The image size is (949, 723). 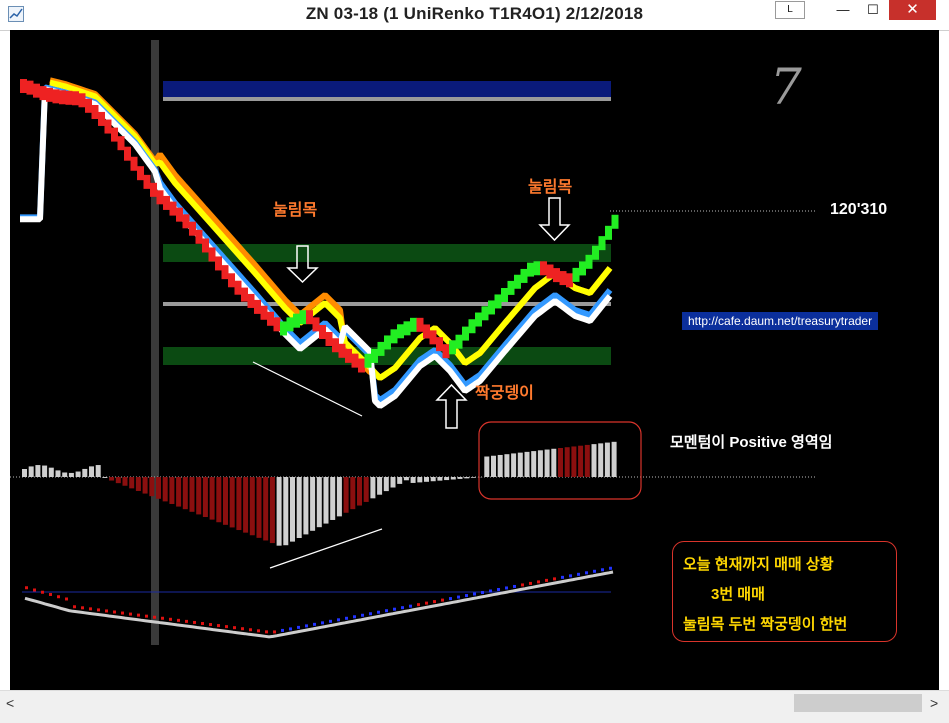 What do you see at coordinates (319, 604) in the screenshot?
I see `oscillator-gray-line` at bounding box center [319, 604].